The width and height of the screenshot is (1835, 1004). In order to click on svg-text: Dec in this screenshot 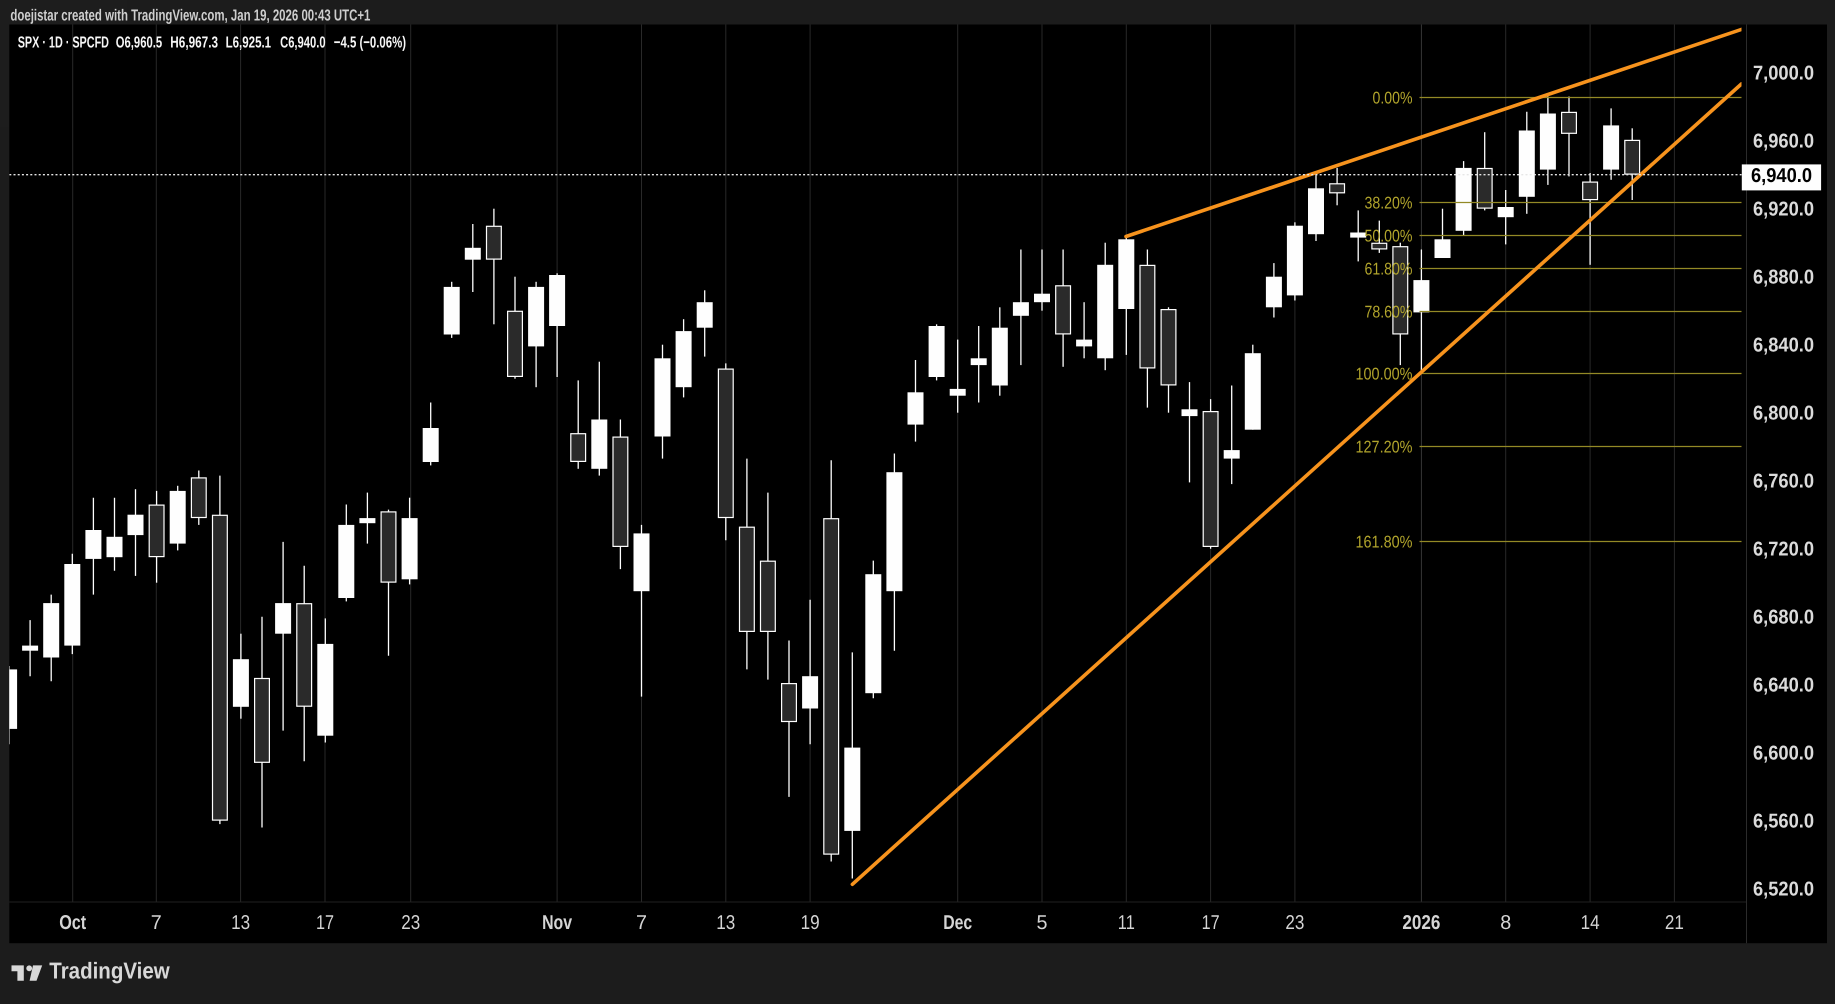, I will do `click(957, 923)`.